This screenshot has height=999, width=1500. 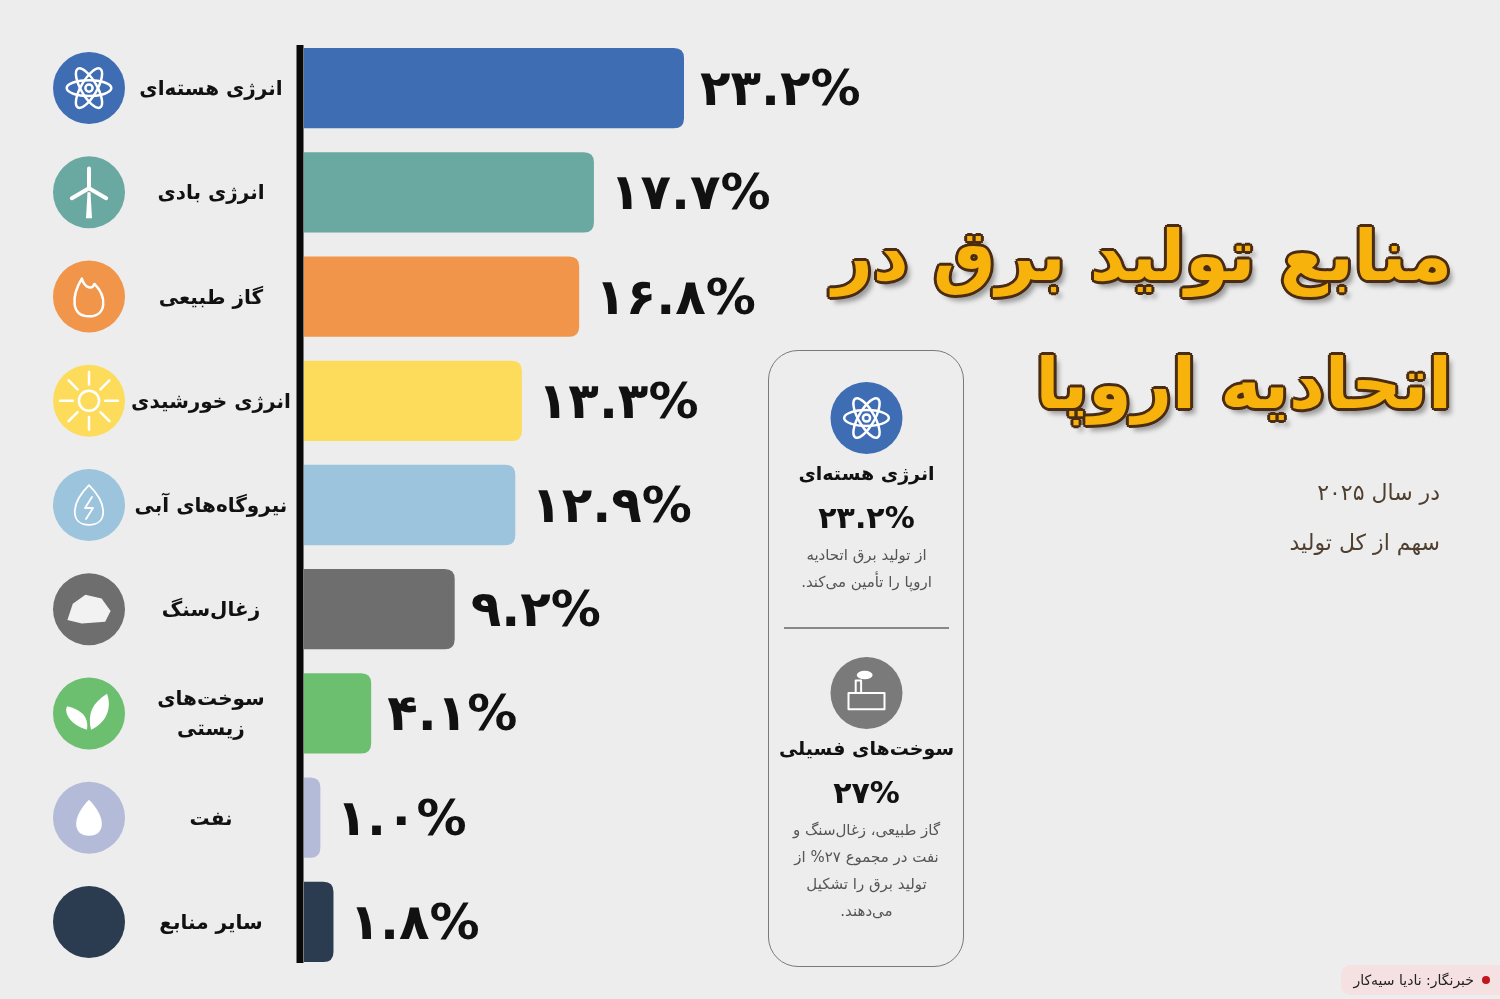 What do you see at coordinates (211, 714) in the screenshot?
I see `y-tick-label: سوخت‌های زیستی` at bounding box center [211, 714].